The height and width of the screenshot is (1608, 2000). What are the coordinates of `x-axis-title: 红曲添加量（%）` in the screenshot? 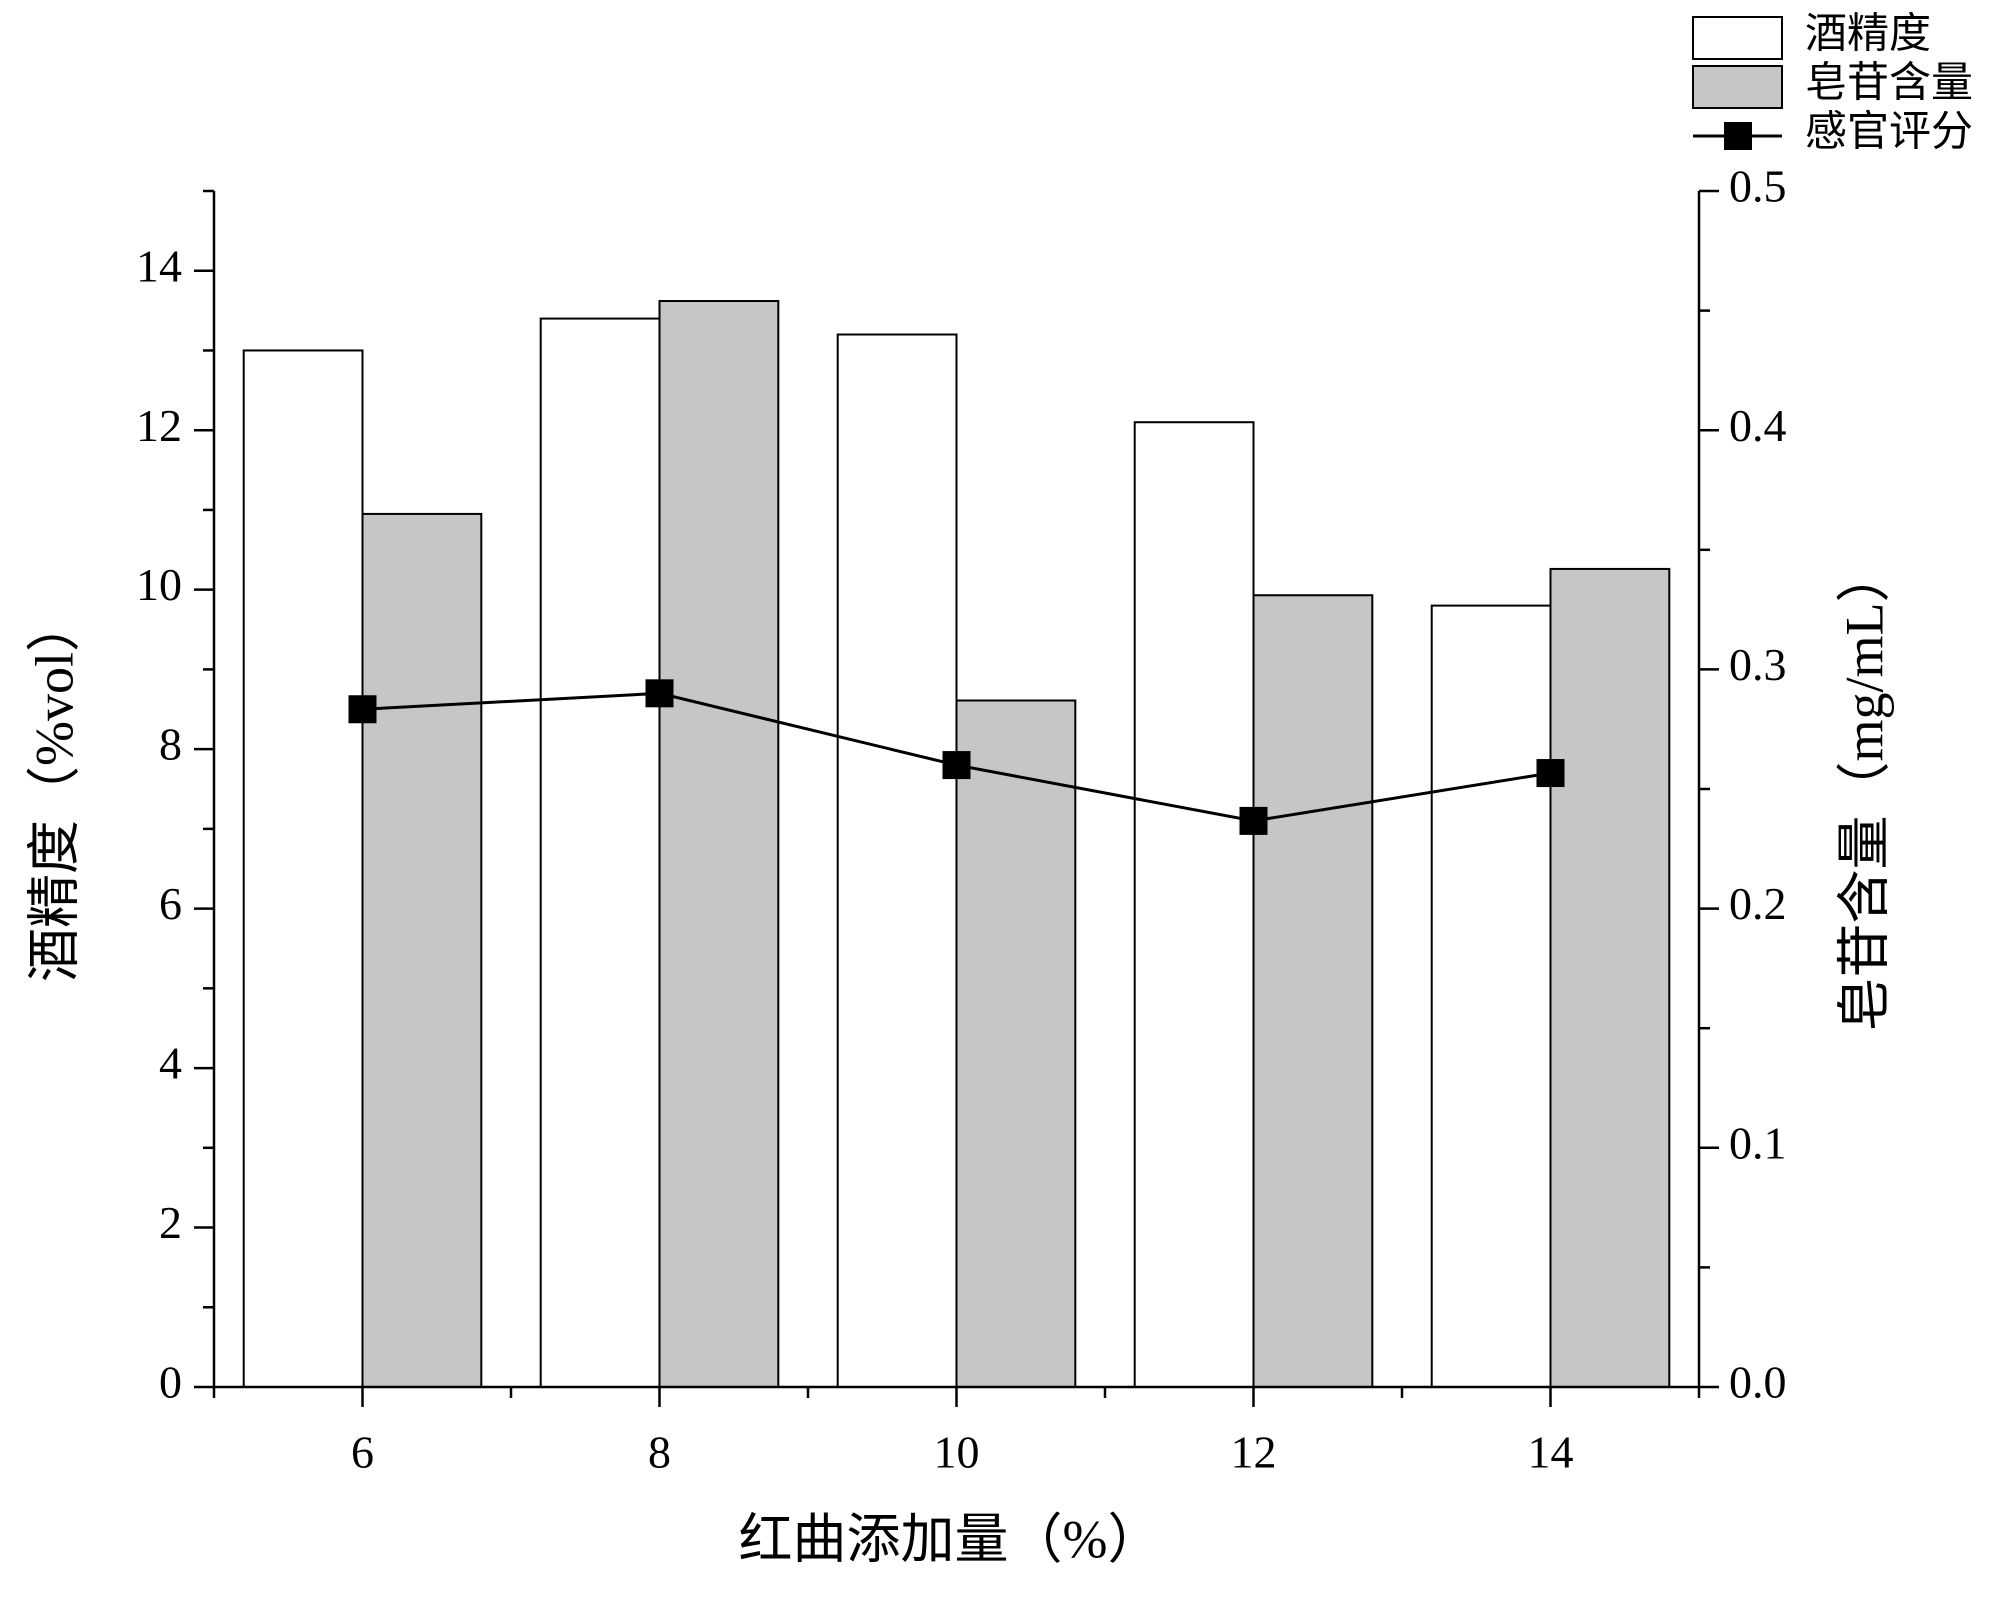 It's located at (950, 1539).